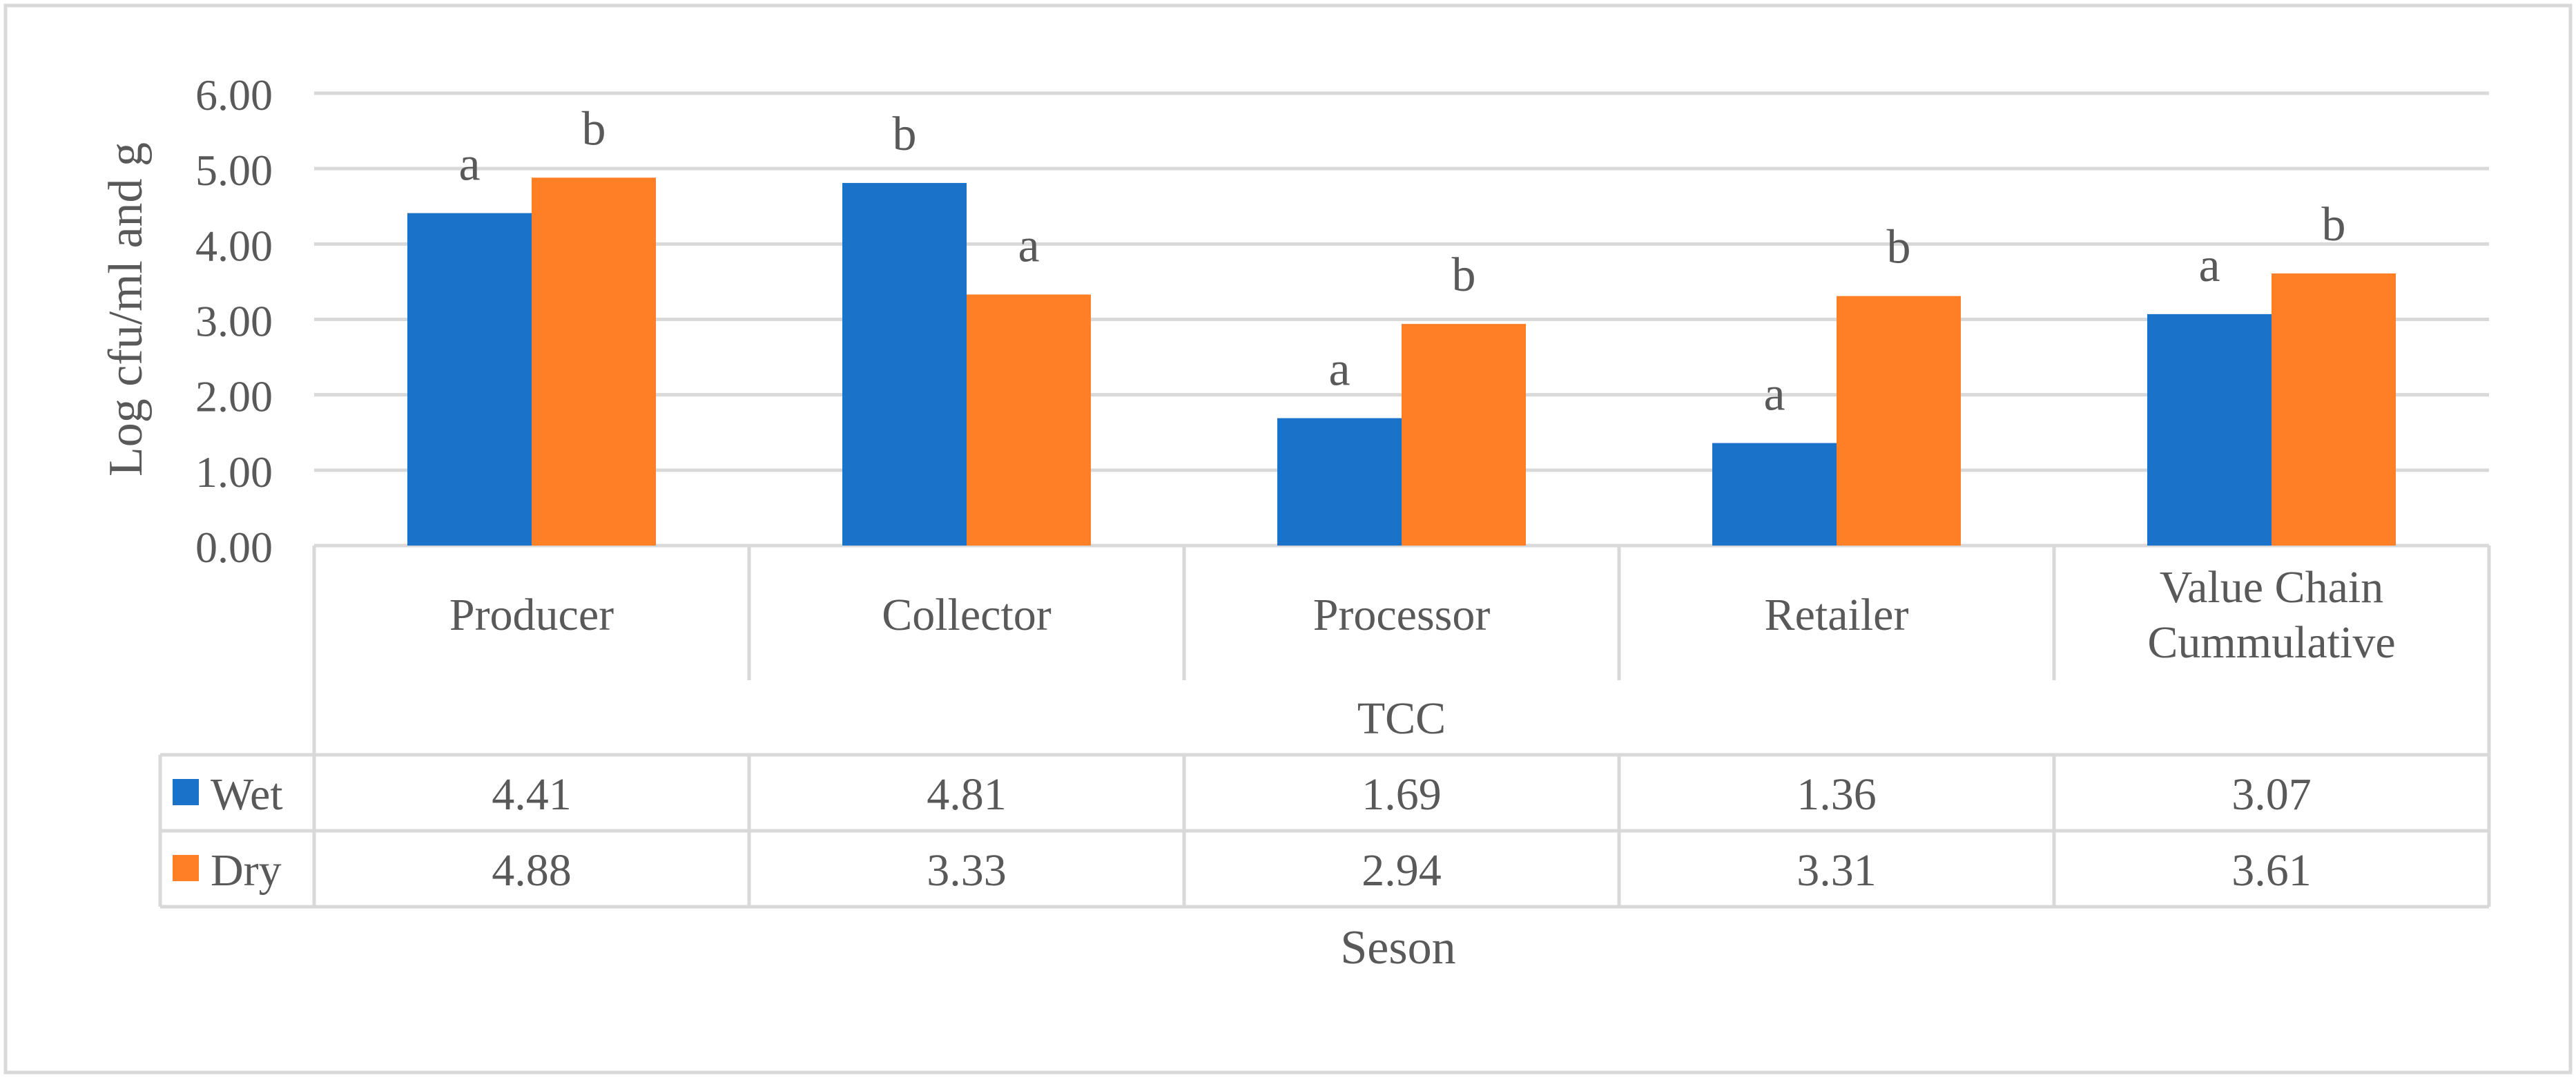  I want to click on x-tick-label: Cummulative, so click(2271, 642).